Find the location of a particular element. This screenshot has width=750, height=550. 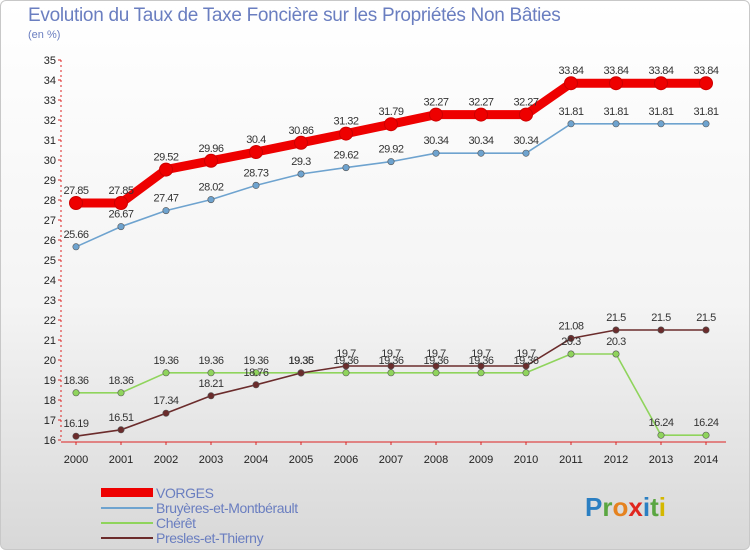

data-label: 25.66 is located at coordinates (75, 235).